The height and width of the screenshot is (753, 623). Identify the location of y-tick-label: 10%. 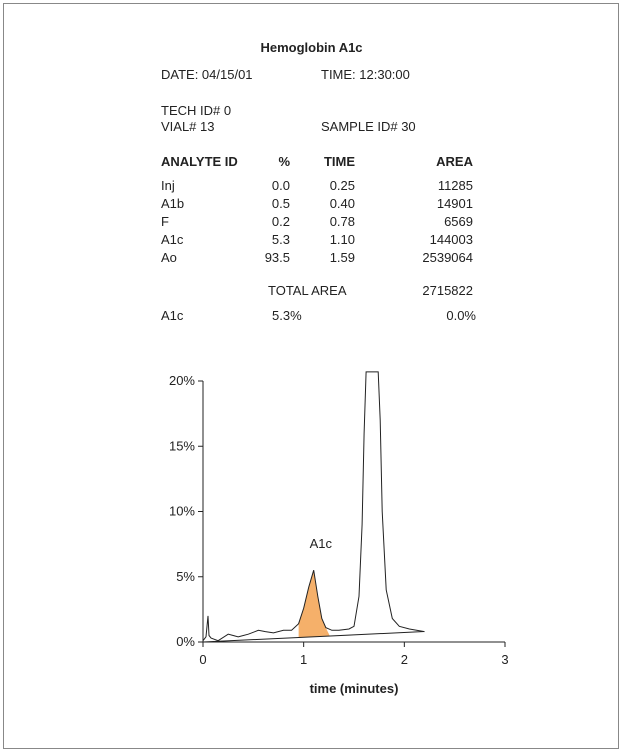
(182, 511).